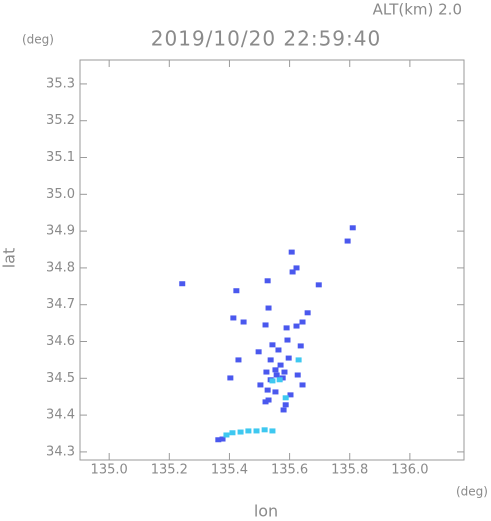 This screenshot has width=491, height=521. Describe the element at coordinates (169, 470) in the screenshot. I see `x-tick-label: 135.2` at that location.